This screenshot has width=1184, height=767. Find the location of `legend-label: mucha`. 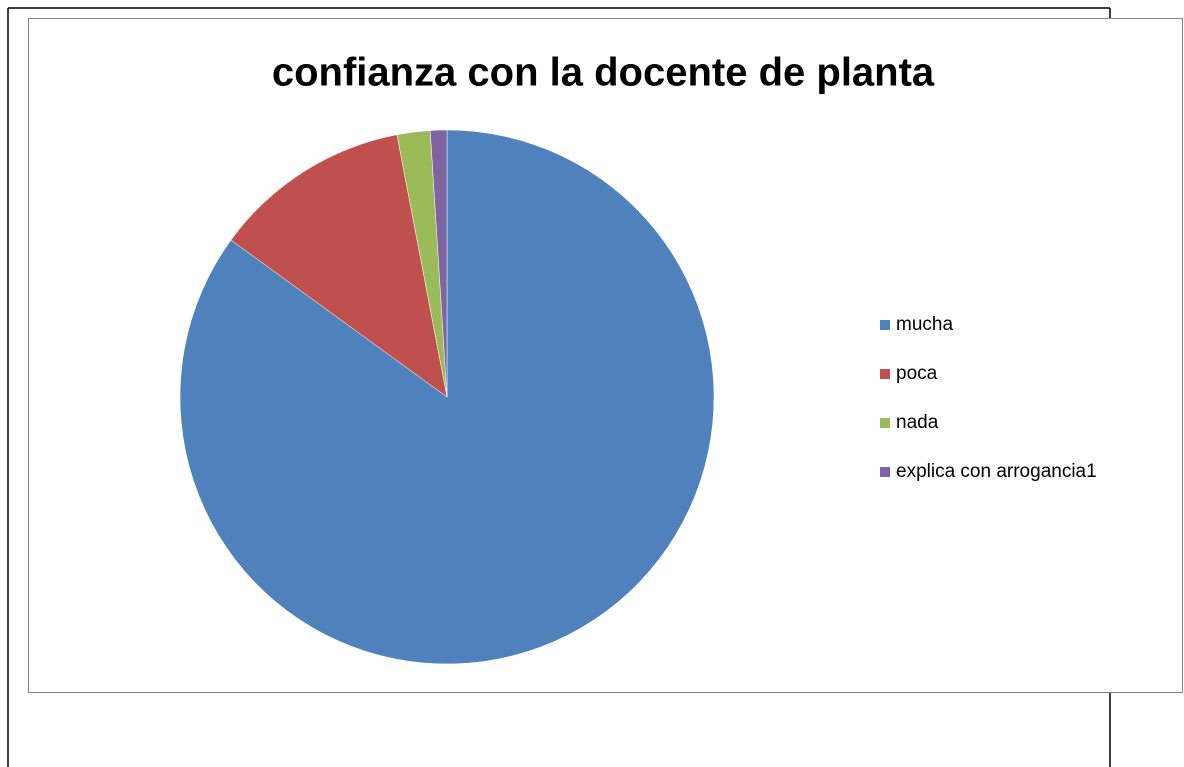

legend-label: mucha is located at coordinates (924, 324).